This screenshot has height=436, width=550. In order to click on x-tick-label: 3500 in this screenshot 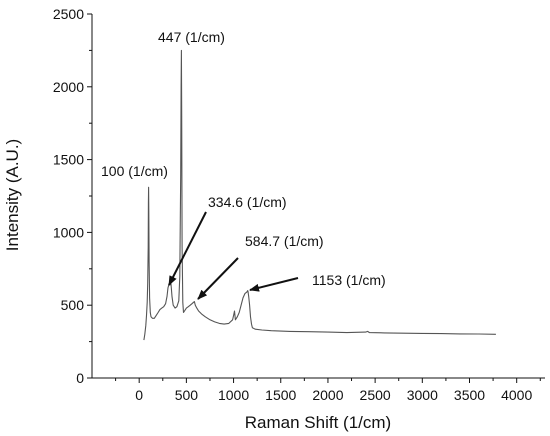, I will do `click(469, 395)`.